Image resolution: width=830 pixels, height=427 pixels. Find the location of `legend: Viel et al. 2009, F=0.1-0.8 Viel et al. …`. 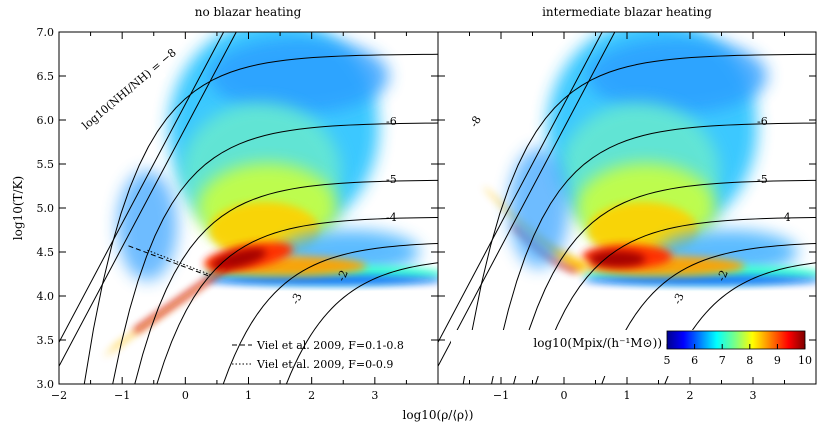

legend: Viel et al. 2009, F=0.1-0.8 Viel et al. … is located at coordinates (318, 355).